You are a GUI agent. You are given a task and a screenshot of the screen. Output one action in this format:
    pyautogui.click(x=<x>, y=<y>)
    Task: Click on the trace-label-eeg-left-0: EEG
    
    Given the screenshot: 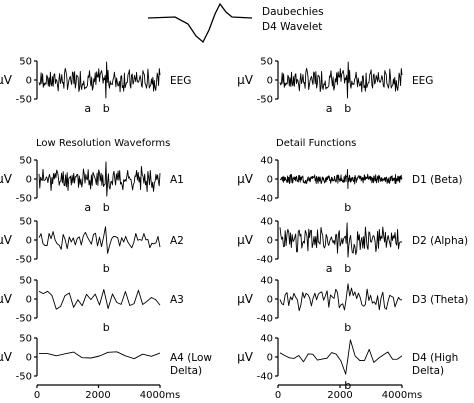 What is the action you would take?
    pyautogui.click(x=180, y=81)
    